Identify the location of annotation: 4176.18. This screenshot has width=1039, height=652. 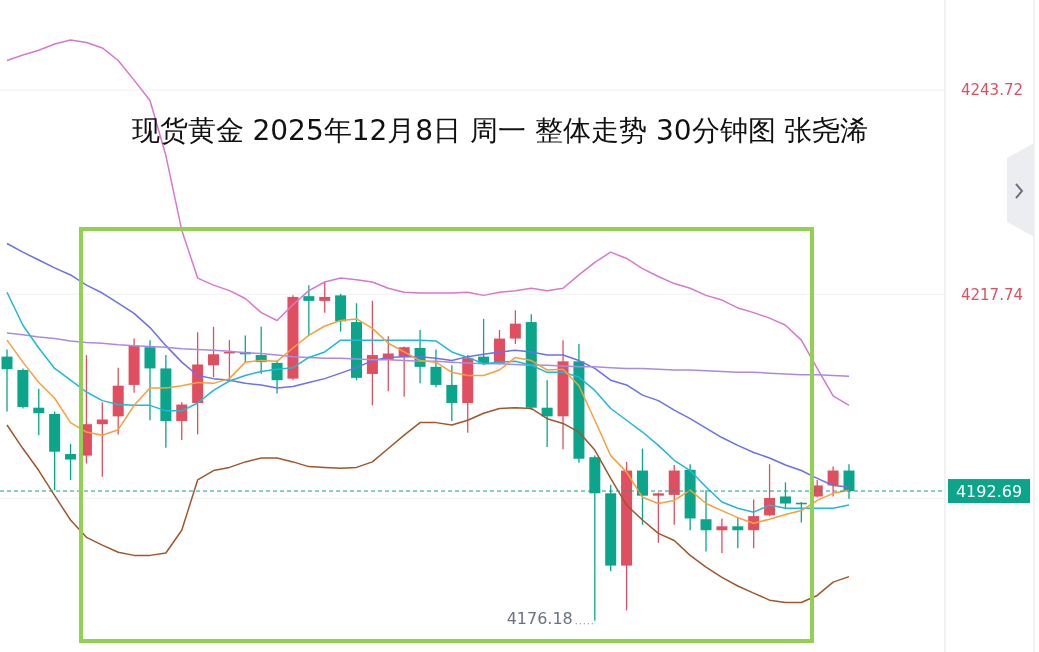
(539, 619).